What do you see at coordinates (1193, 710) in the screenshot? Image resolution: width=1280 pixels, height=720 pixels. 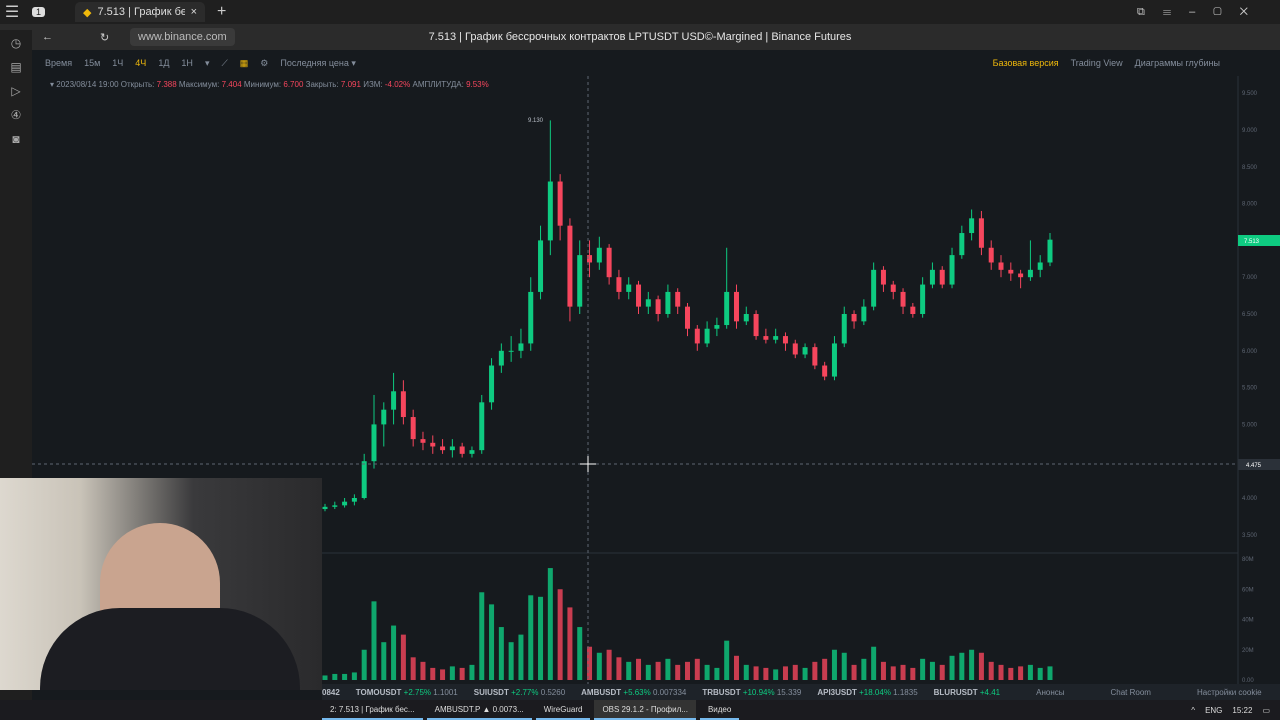 I see `tray-arrow-icon: ^` at bounding box center [1193, 710].